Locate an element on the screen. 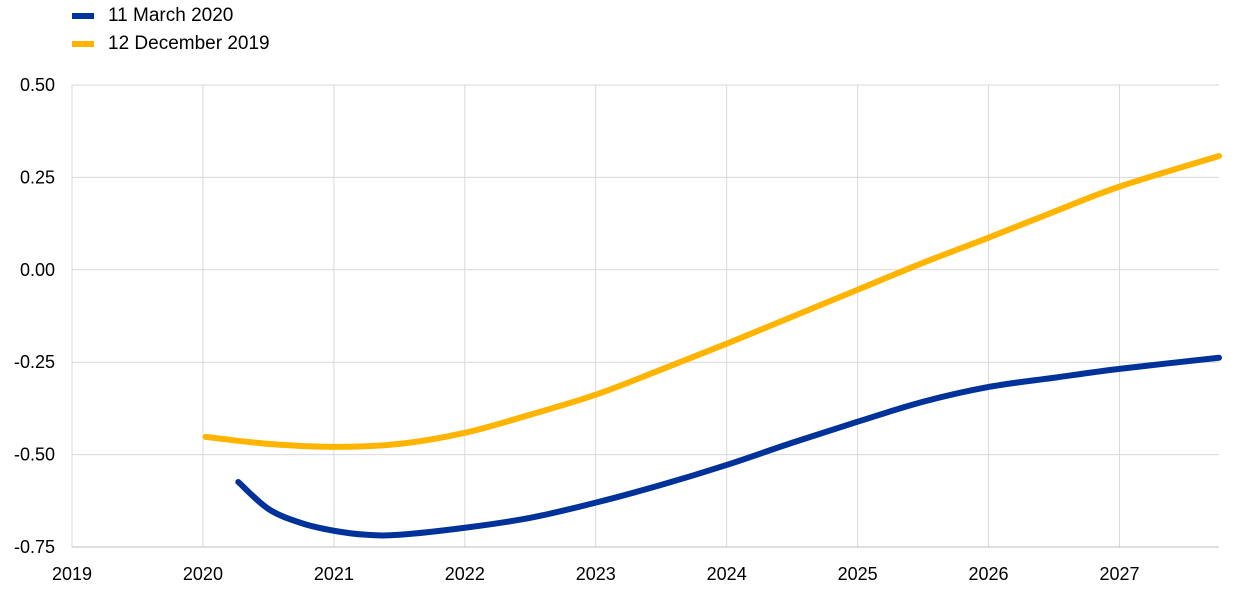  y-tick-label: 0.00 is located at coordinates (37, 270).